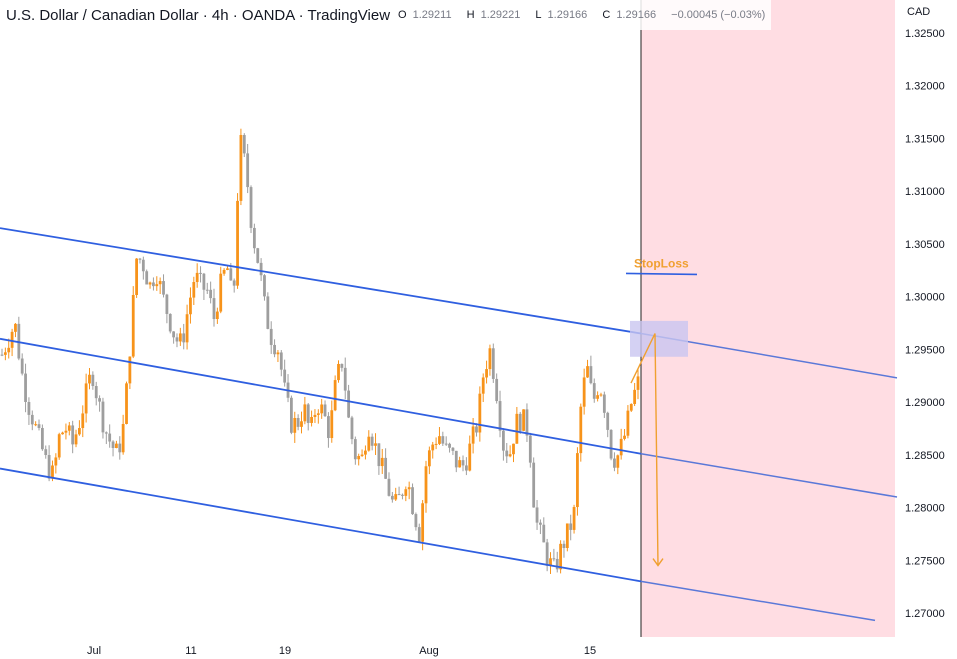 The image size is (957, 659). I want to click on price-tick-label: 1.30000, so click(925, 298).